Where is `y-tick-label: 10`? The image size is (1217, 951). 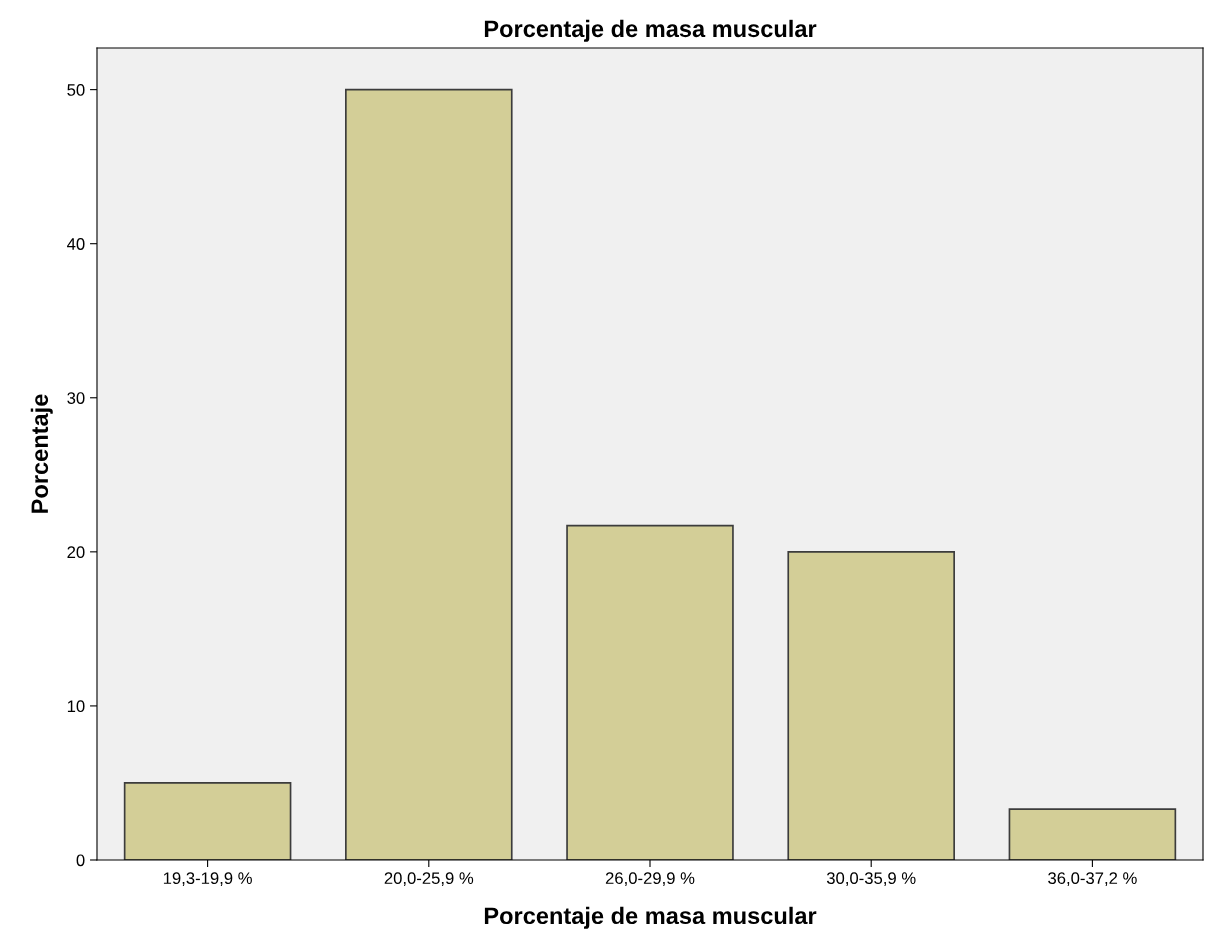 y-tick-label: 10 is located at coordinates (76, 706).